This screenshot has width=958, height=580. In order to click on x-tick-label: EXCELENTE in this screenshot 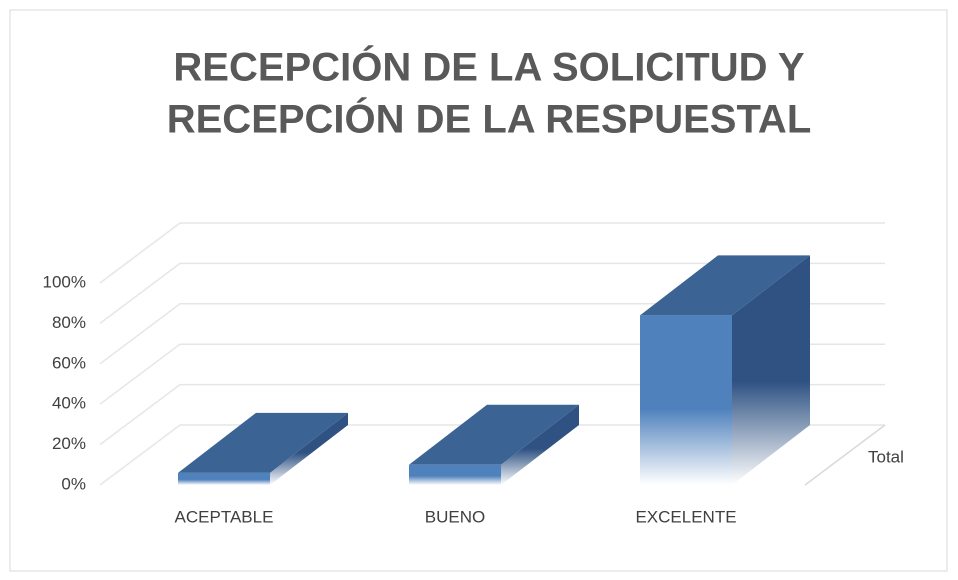, I will do `click(685, 516)`.